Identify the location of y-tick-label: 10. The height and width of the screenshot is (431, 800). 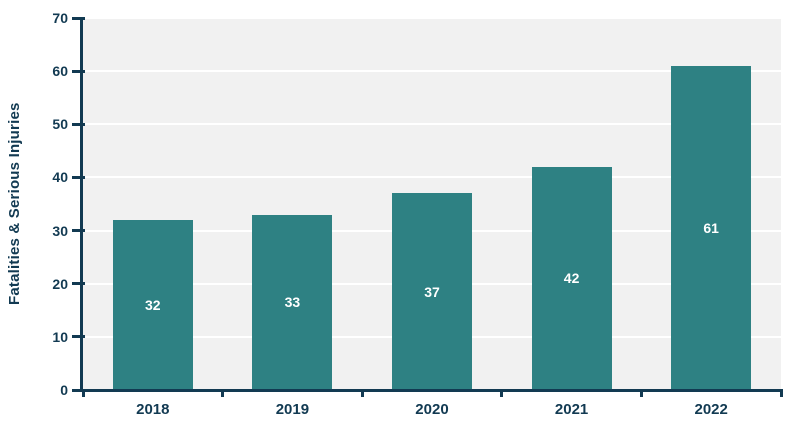
(60, 336).